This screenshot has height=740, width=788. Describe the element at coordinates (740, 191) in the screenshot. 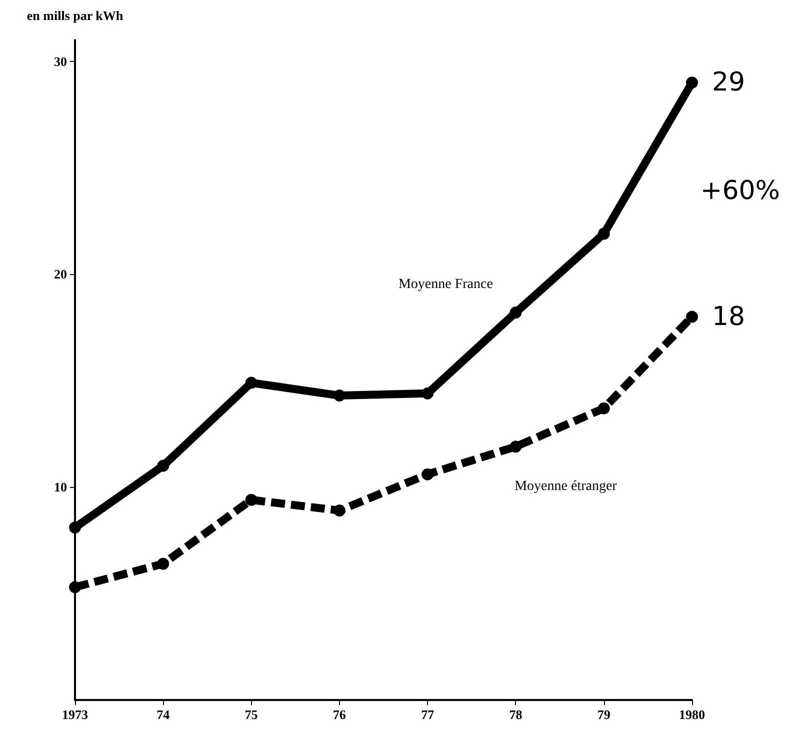

I see `text: +60%` at that location.